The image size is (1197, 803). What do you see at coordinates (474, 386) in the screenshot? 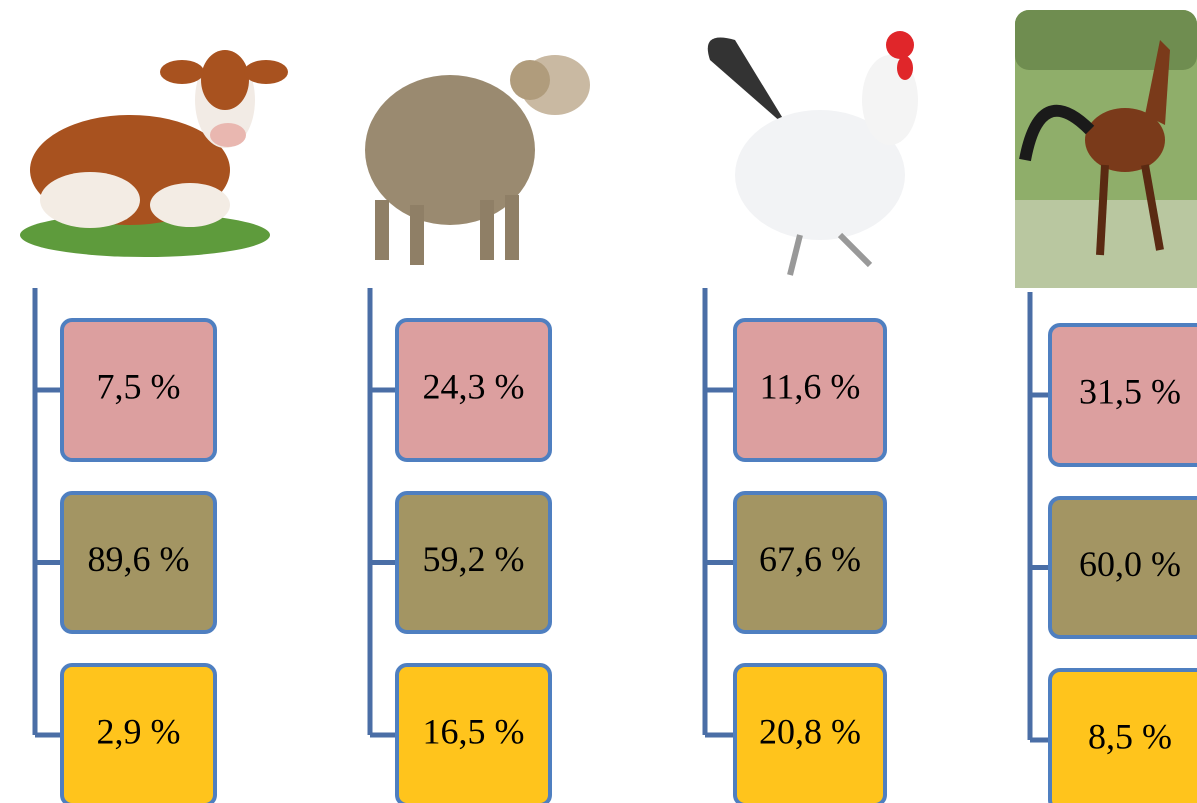
I see `value-label: 24,3 %` at bounding box center [474, 386].